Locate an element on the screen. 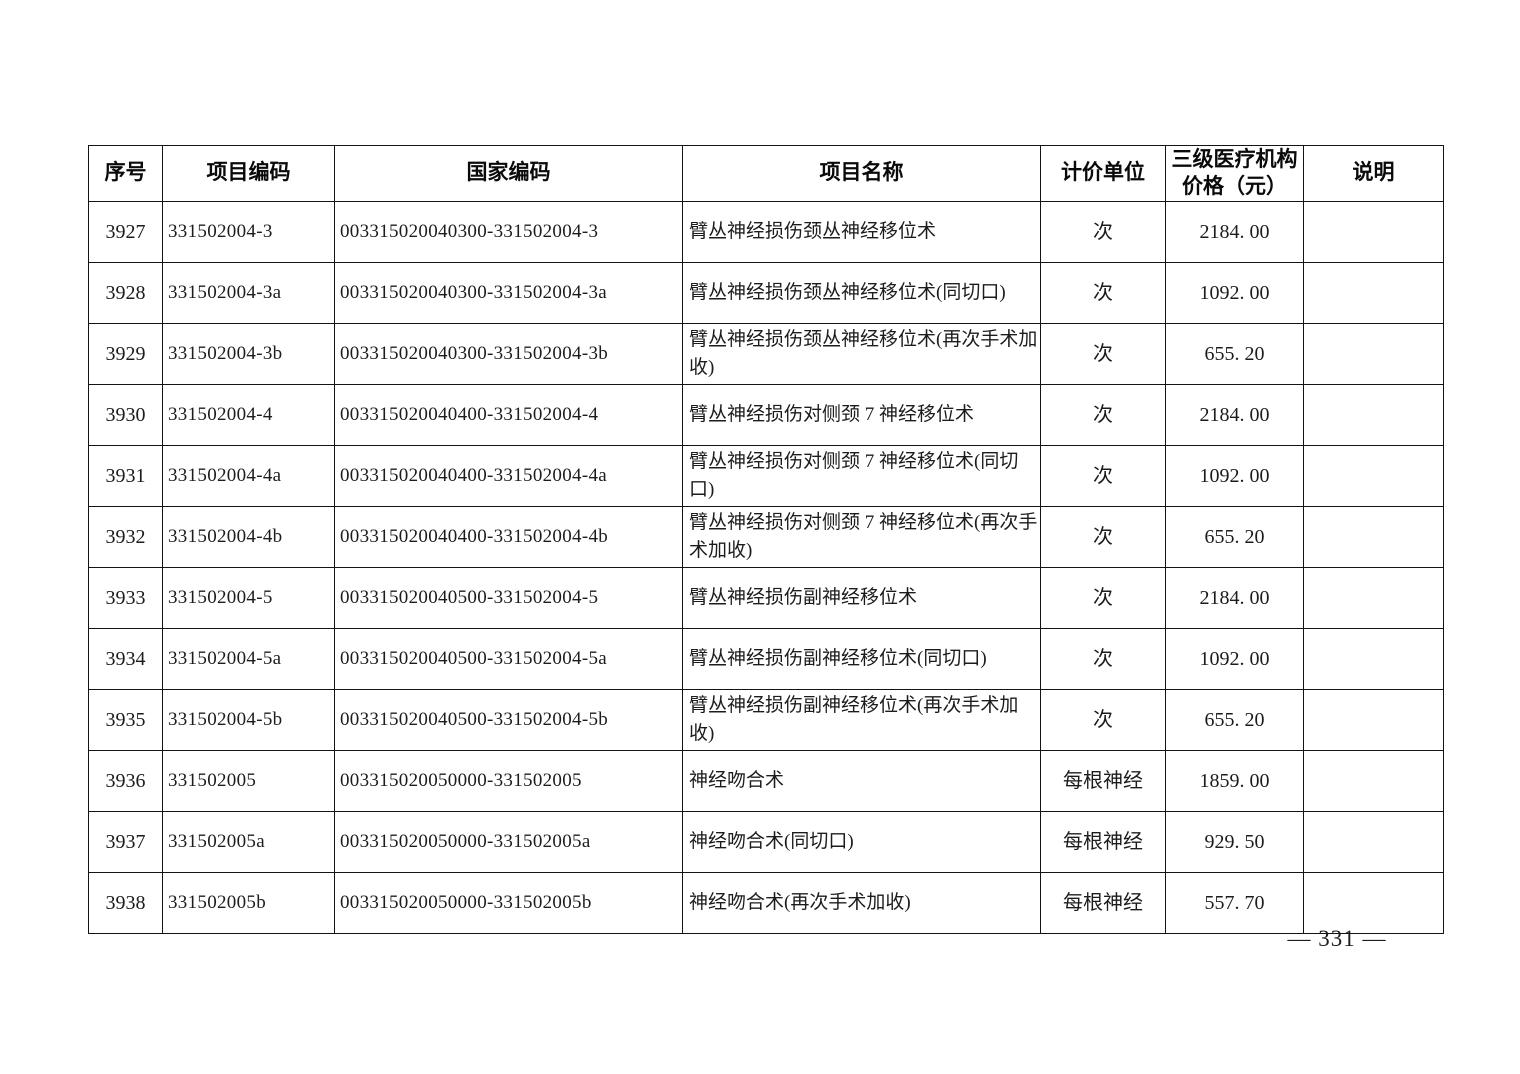  cell-item-code: 331502004-4a is located at coordinates (248, 476).